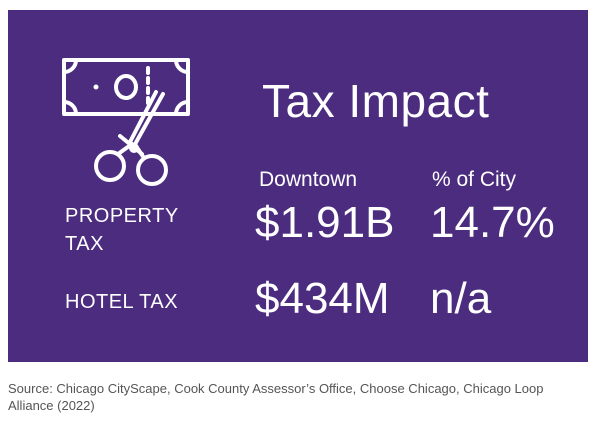 The height and width of the screenshot is (433, 600). Describe the element at coordinates (376, 101) in the screenshot. I see `page-title: Tax Impact` at that location.